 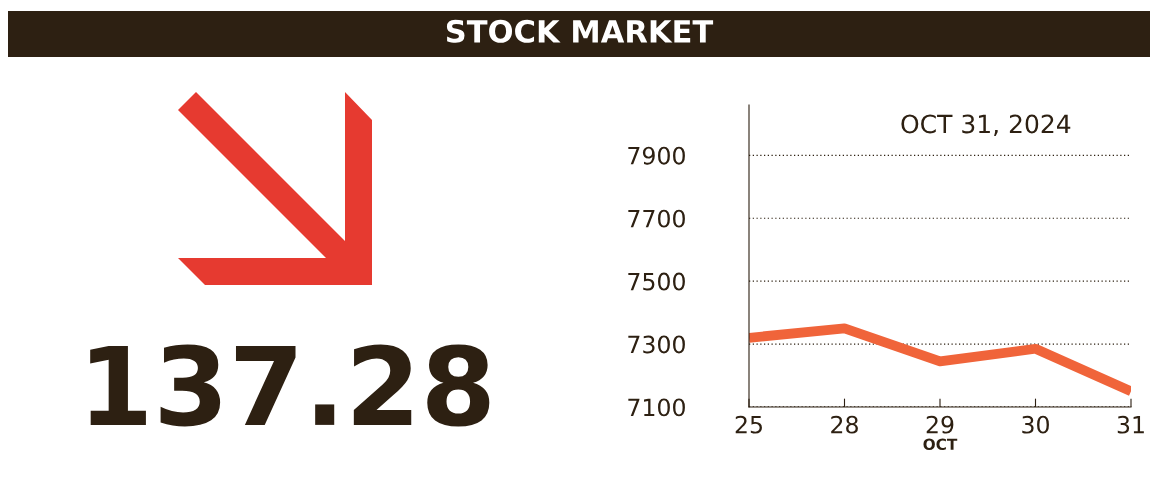 I want to click on y-tick-label: 7100, so click(x=656, y=407).